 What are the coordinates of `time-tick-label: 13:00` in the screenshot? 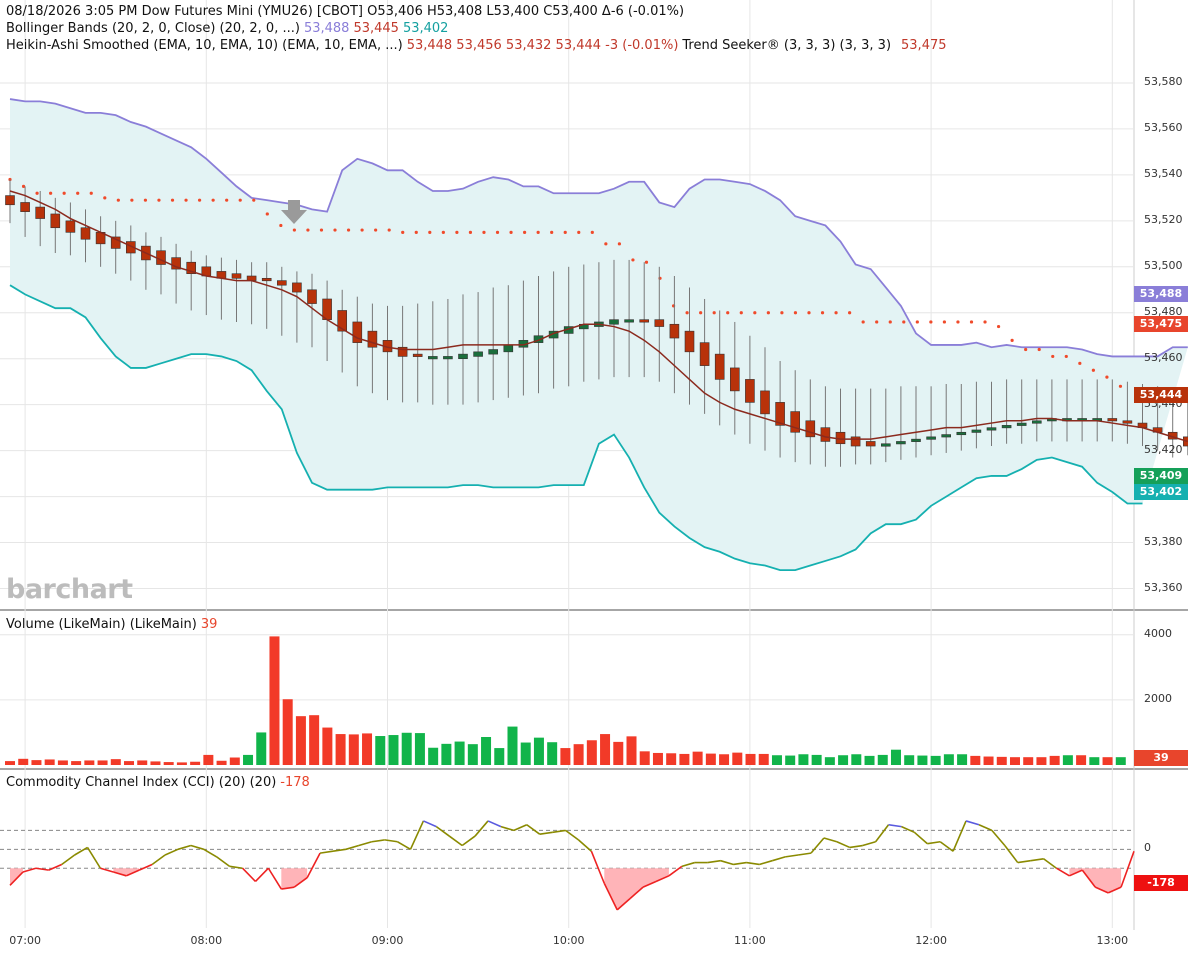 It's located at (1112, 940).